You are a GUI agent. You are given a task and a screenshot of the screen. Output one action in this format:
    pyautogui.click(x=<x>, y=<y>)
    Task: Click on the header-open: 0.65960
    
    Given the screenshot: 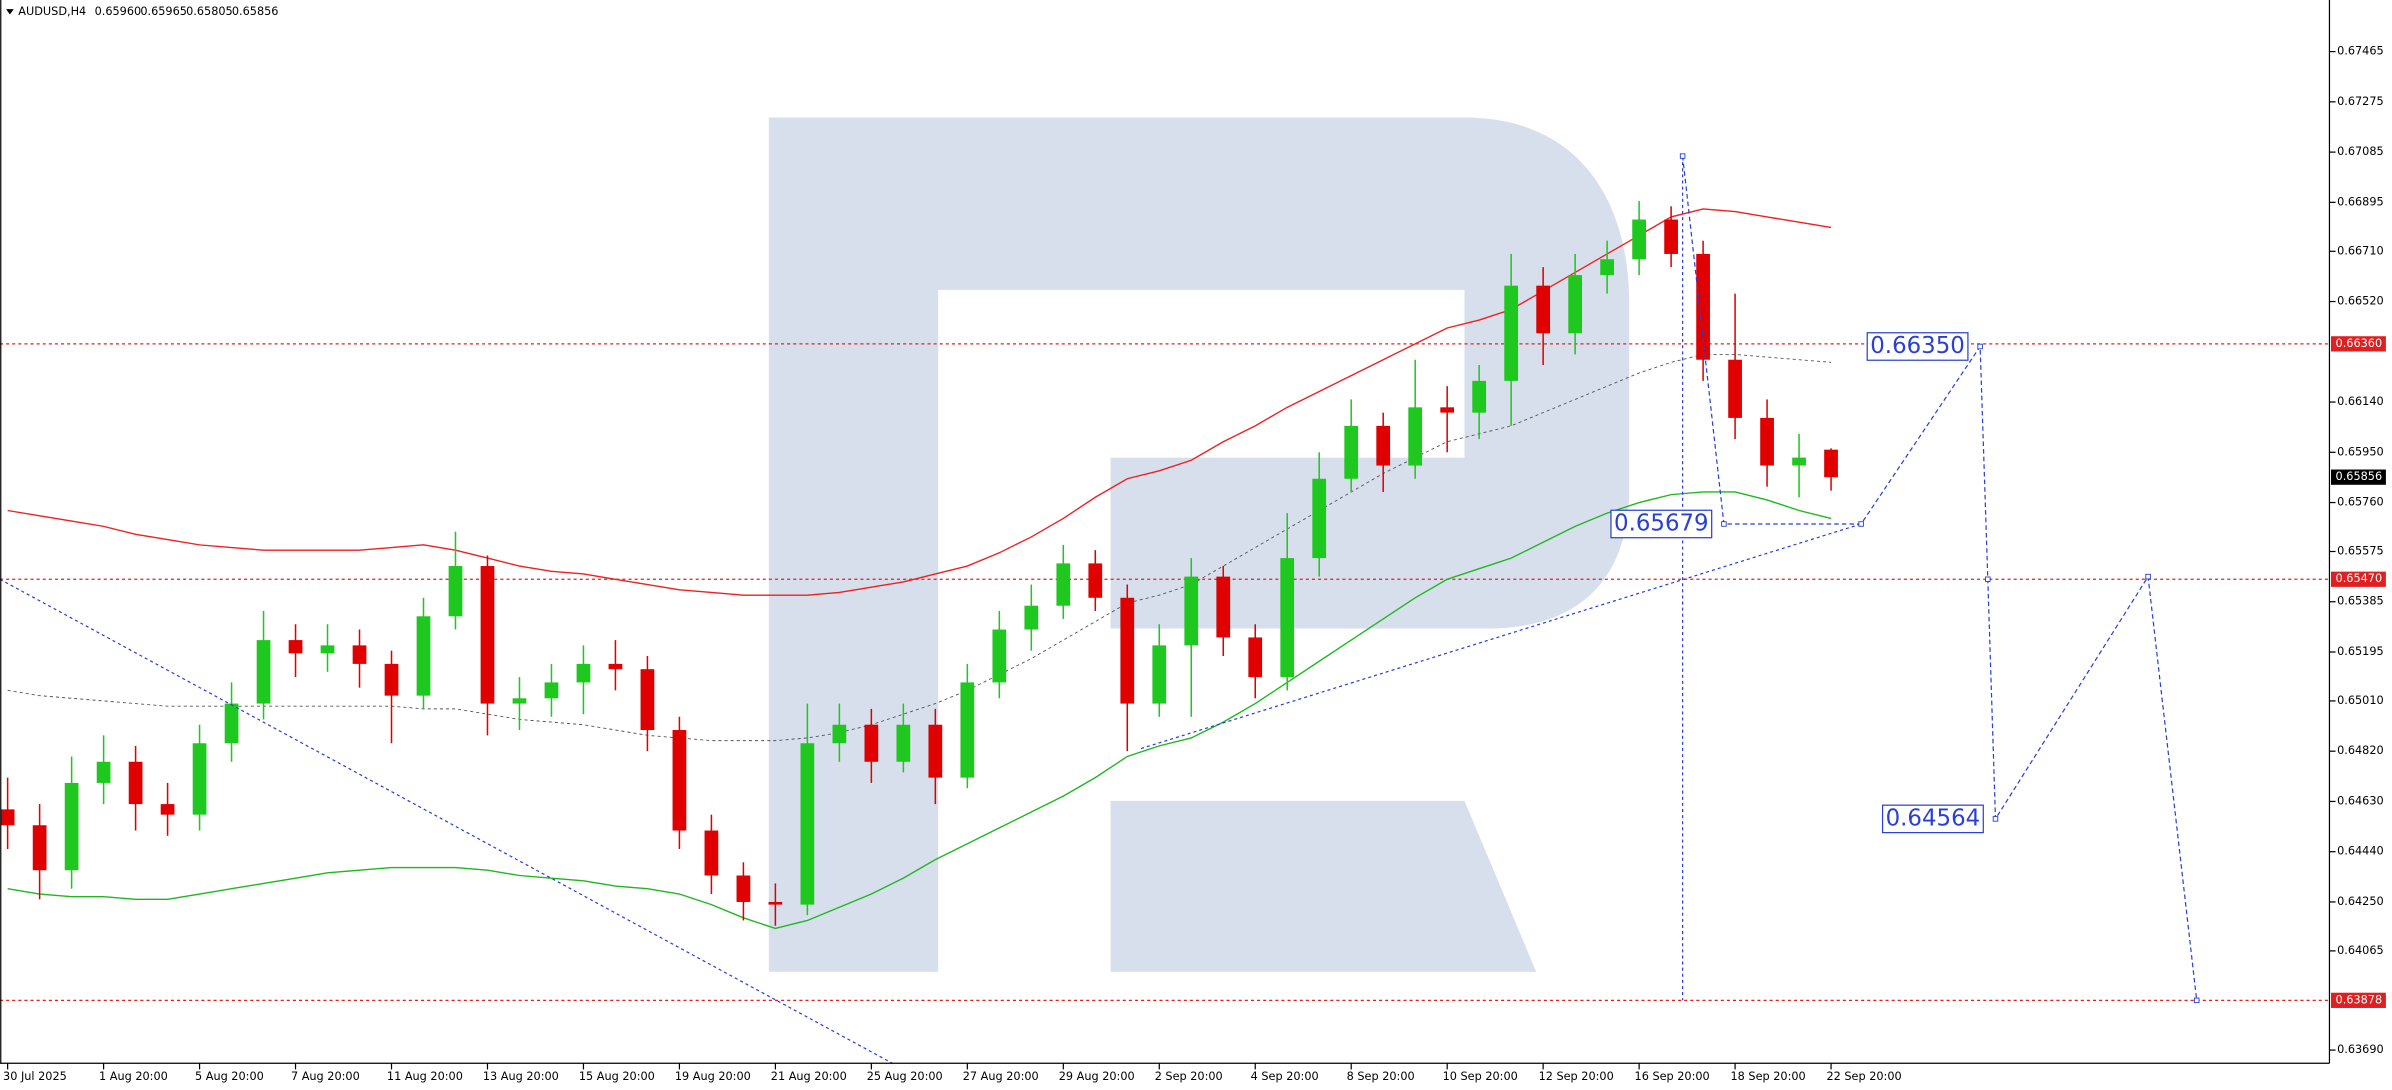 What is the action you would take?
    pyautogui.click(x=118, y=11)
    